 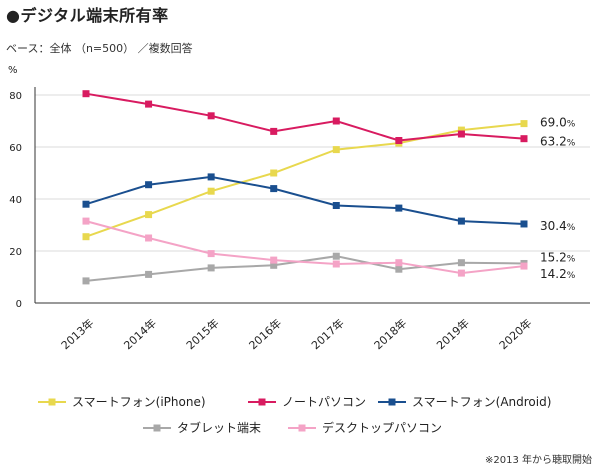 What do you see at coordinates (13, 70) in the screenshot?
I see `y-unit-label: %` at bounding box center [13, 70].